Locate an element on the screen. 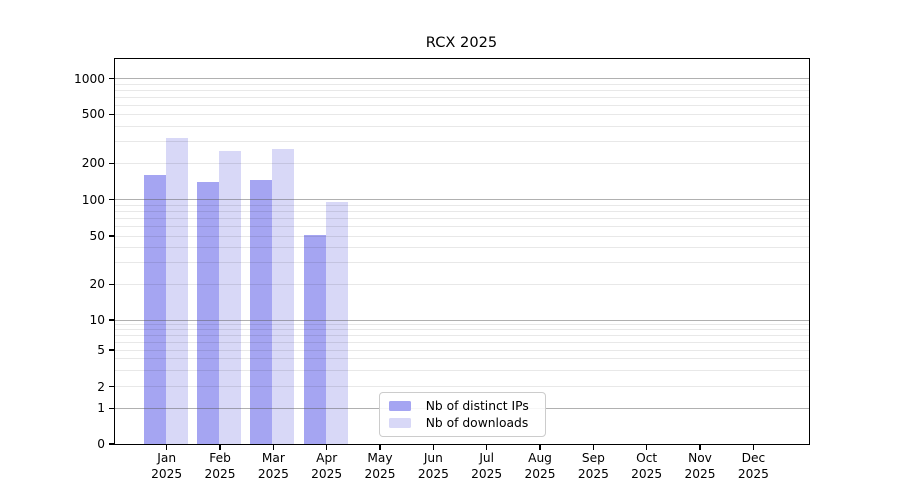  x-tick-mark-aug-2025 is located at coordinates (540, 447).